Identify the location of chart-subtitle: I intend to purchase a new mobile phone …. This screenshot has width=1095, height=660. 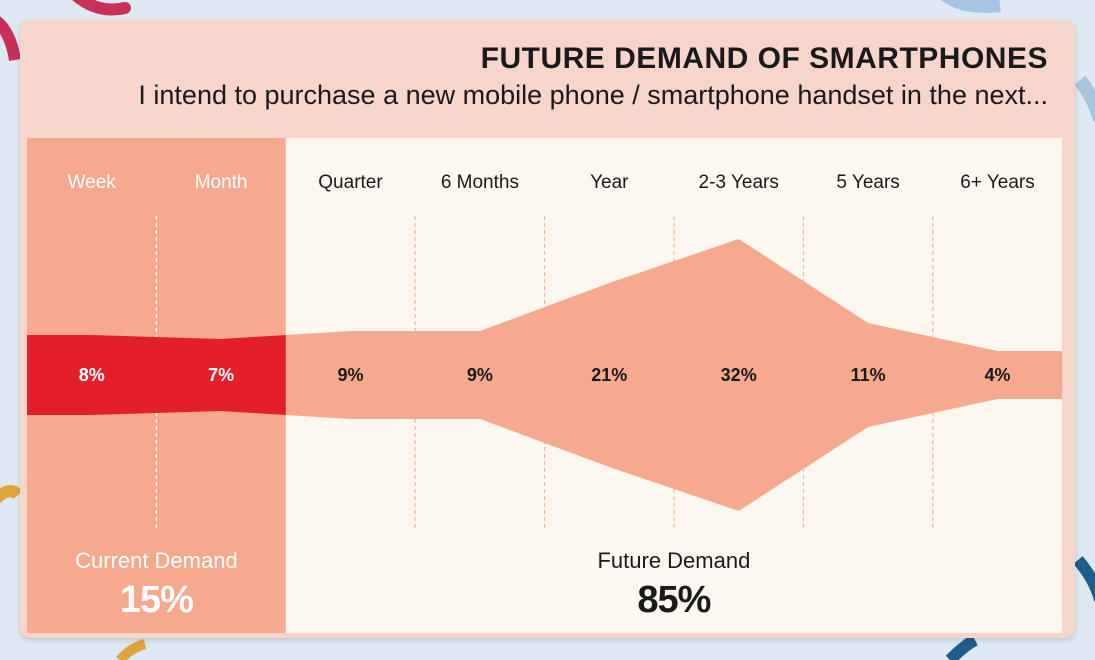
(593, 95).